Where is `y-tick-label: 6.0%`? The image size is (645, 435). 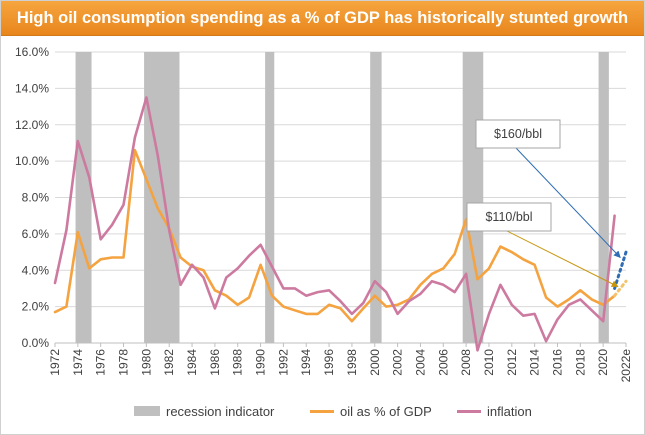 y-tick-label: 6.0% is located at coordinates (36, 234).